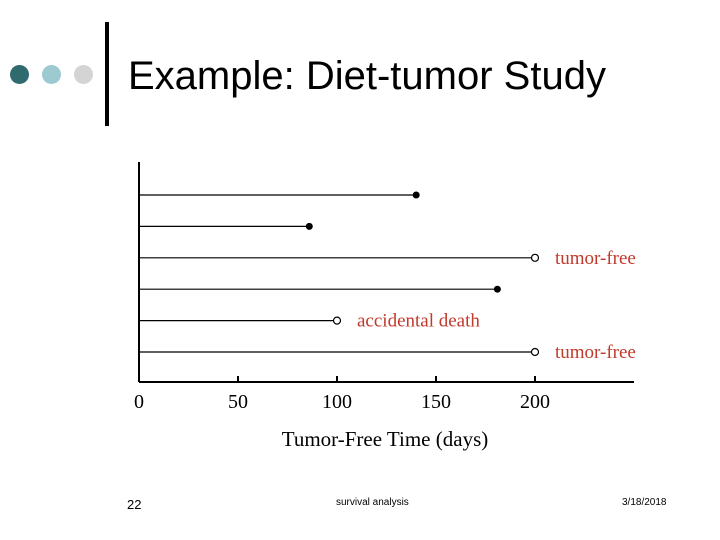 The image size is (720, 540). What do you see at coordinates (238, 402) in the screenshot?
I see `x-tick-label: 50` at bounding box center [238, 402].